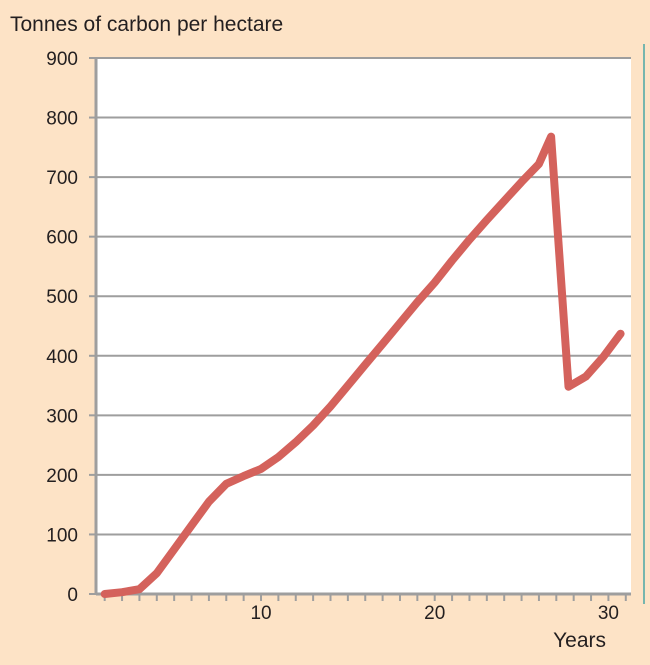  I want to click on y-tick-label: 800, so click(62, 119).